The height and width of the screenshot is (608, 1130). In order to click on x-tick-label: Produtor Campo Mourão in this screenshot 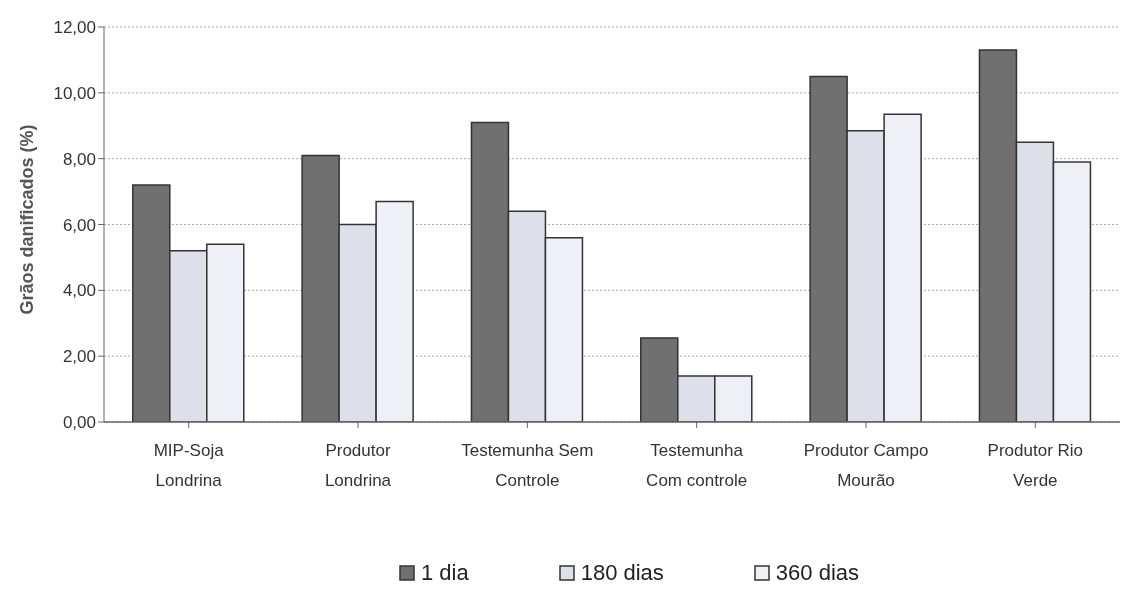, I will do `click(866, 466)`.